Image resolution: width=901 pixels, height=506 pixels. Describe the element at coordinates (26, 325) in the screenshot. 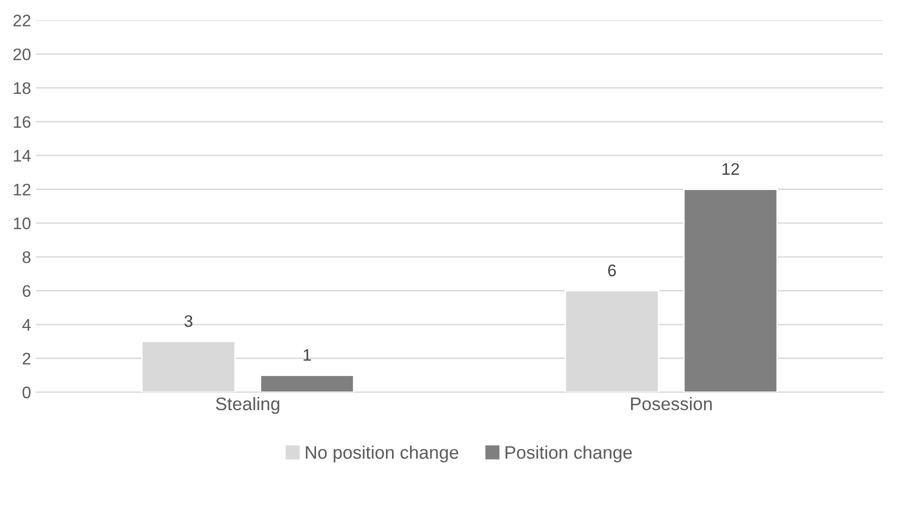

I see `y-tick-label: 4` at that location.